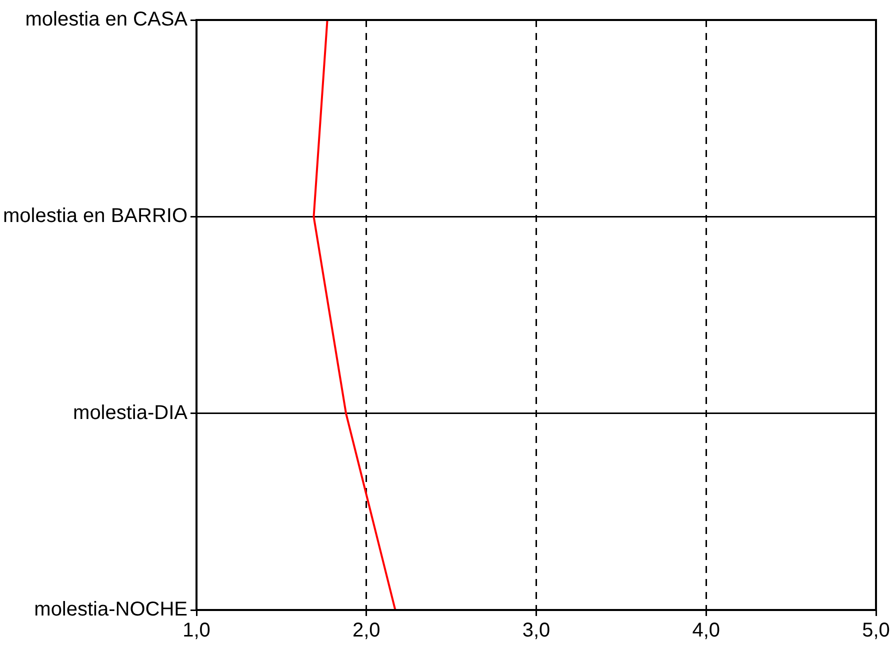 This screenshot has width=895, height=650. What do you see at coordinates (106, 19) in the screenshot?
I see `y-tick-label: molestia en CASA` at bounding box center [106, 19].